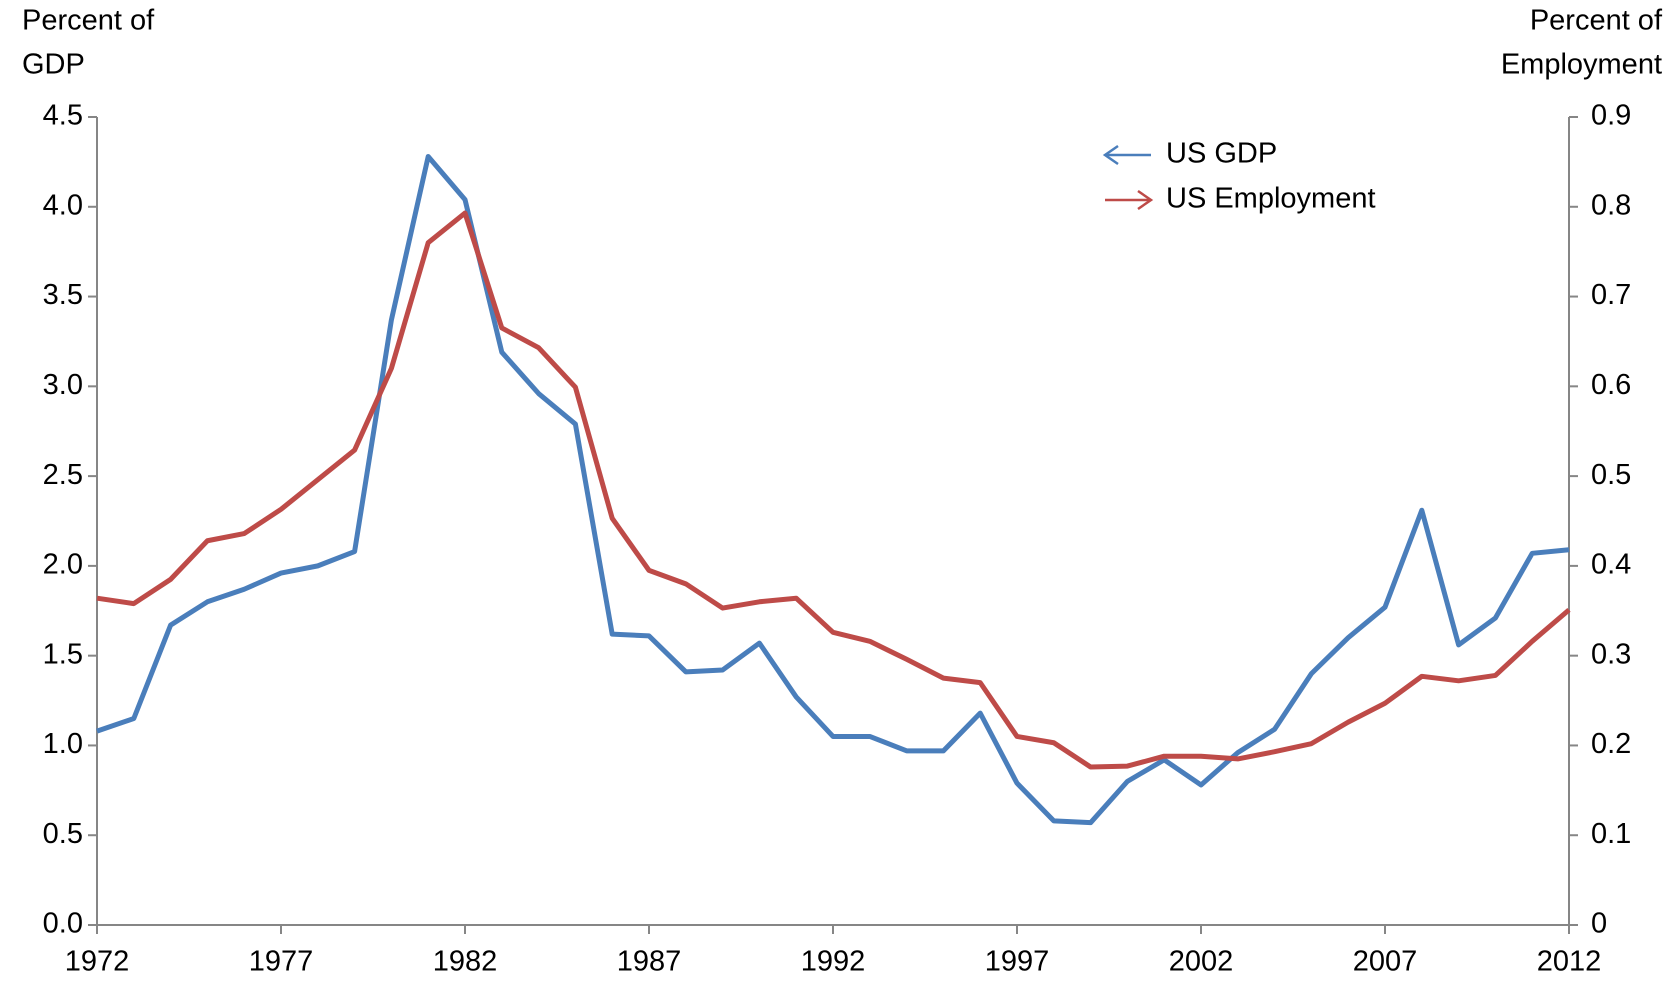  Describe the element at coordinates (1569, 962) in the screenshot. I see `x-tick-label: 2012` at that location.